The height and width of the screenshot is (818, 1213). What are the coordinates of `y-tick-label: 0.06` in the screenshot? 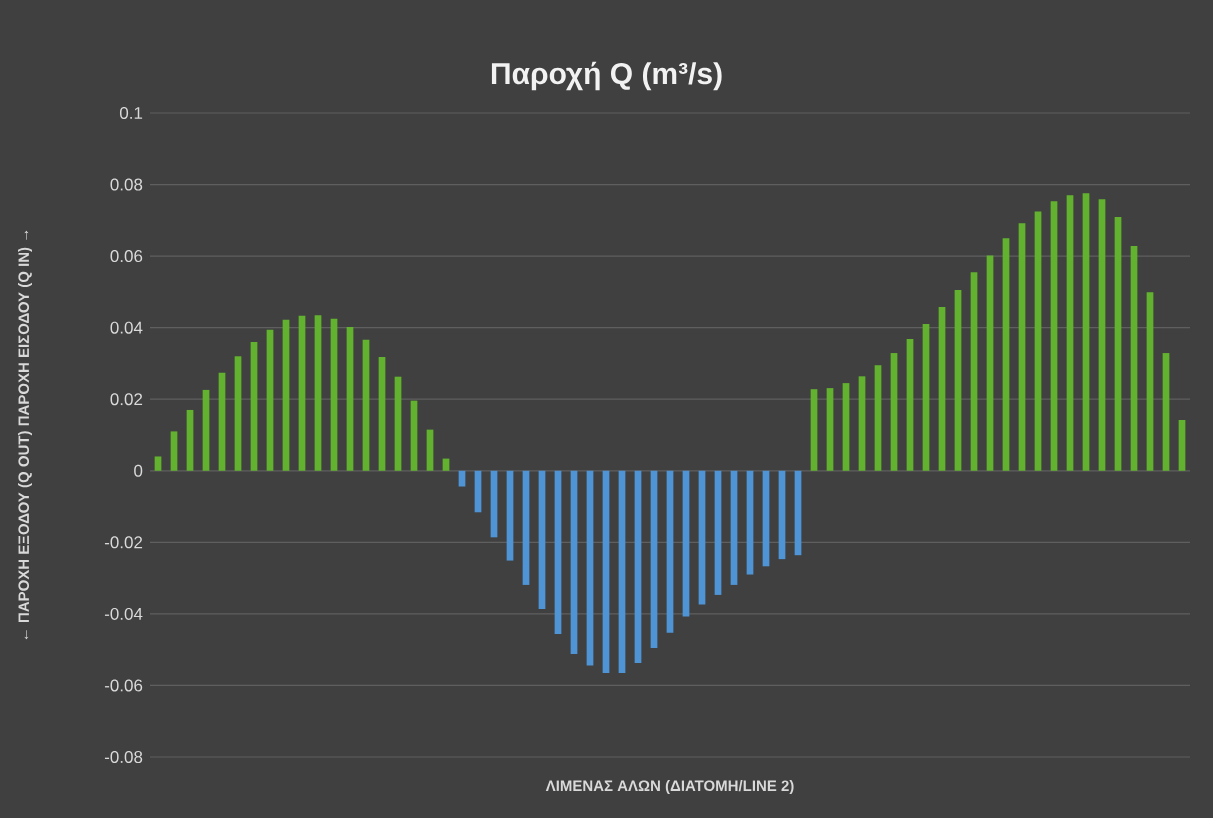 It's located at (126, 256).